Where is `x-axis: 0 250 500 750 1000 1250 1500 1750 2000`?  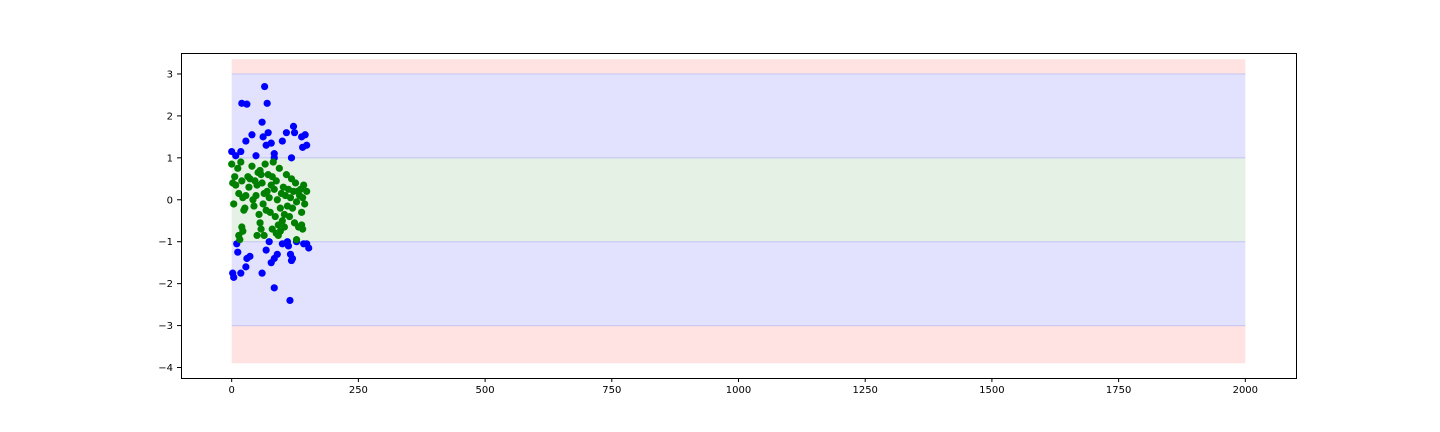 x-axis: 0 250 500 750 1000 1250 1500 1750 2000 is located at coordinates (743, 387).